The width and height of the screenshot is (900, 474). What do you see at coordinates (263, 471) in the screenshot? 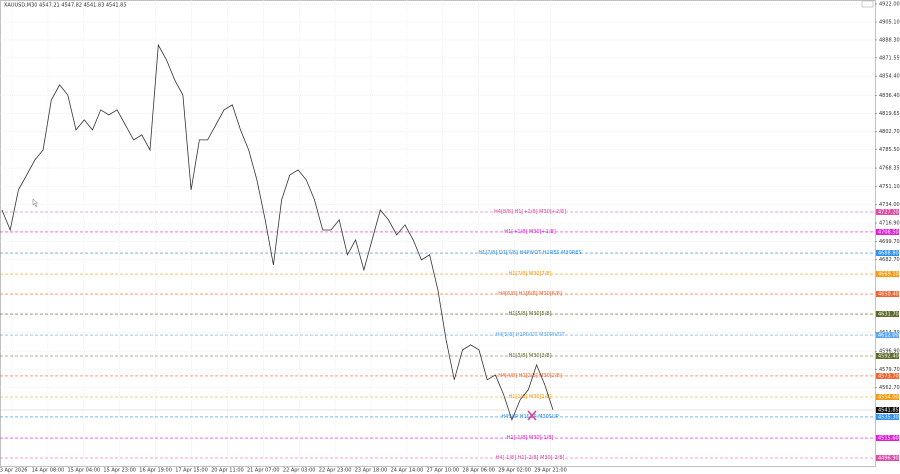
I see `x-tick-label: 21 Apr 07:00` at bounding box center [263, 471].